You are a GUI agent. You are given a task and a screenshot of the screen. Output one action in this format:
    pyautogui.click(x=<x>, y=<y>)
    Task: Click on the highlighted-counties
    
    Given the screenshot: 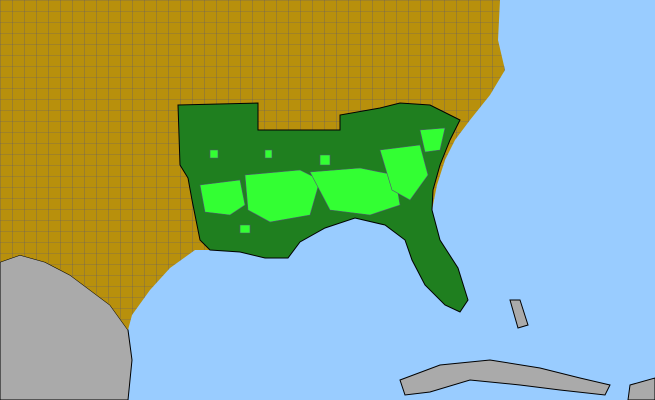 What is the action you would take?
    pyautogui.click(x=322, y=180)
    